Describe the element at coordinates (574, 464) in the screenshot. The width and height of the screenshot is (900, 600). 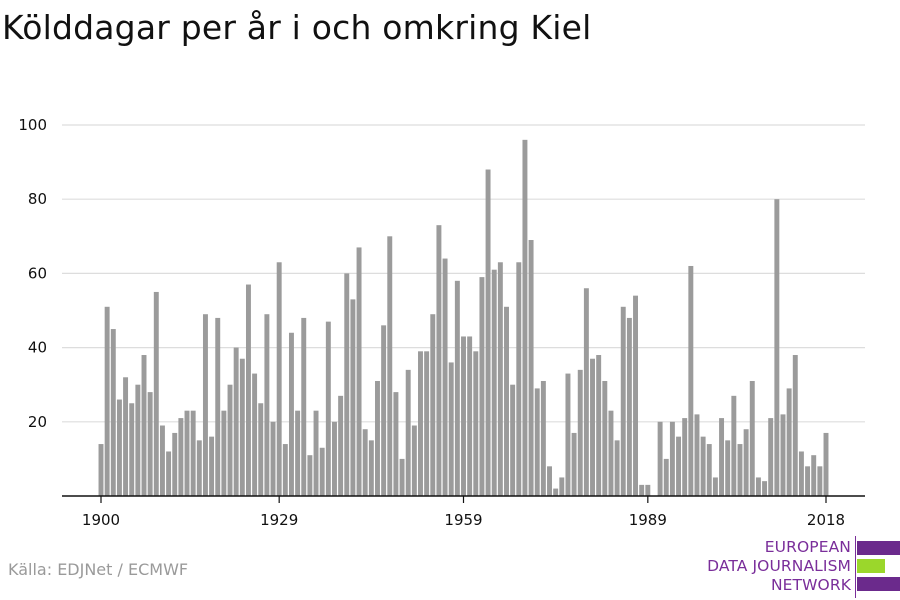
I see `bar-1977` at that location.